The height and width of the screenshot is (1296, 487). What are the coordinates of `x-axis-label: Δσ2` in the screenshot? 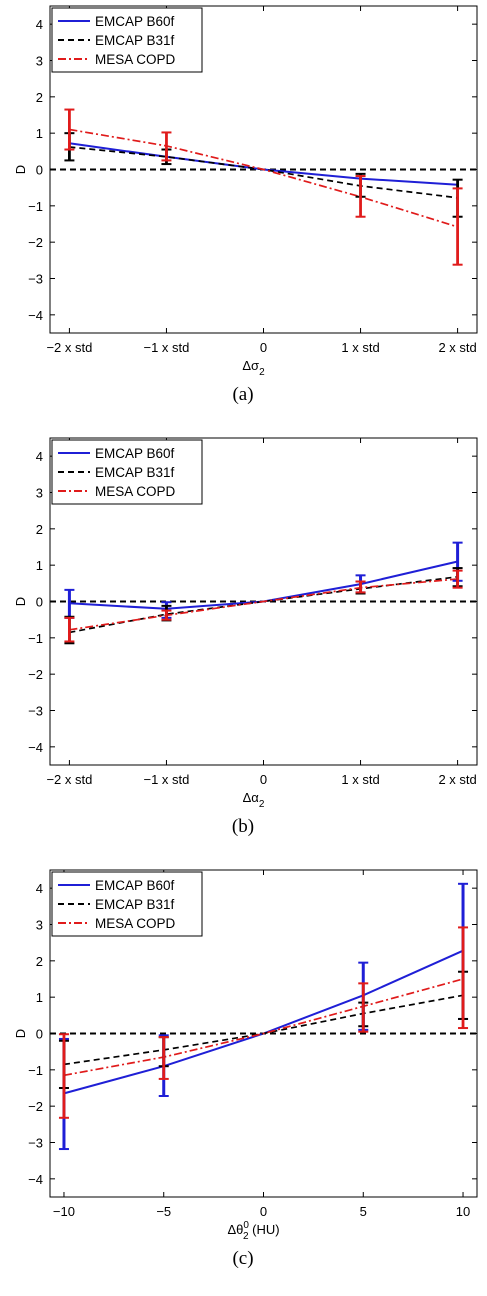 It's located at (253, 368).